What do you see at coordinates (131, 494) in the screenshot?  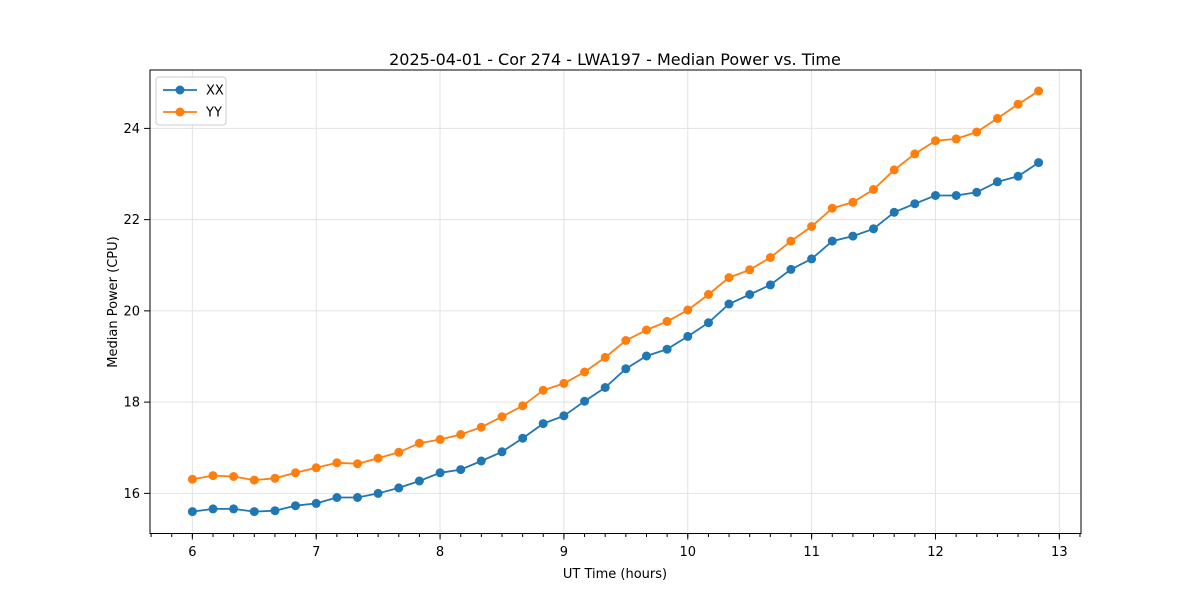 I see `y-tick-label: 16` at bounding box center [131, 494].